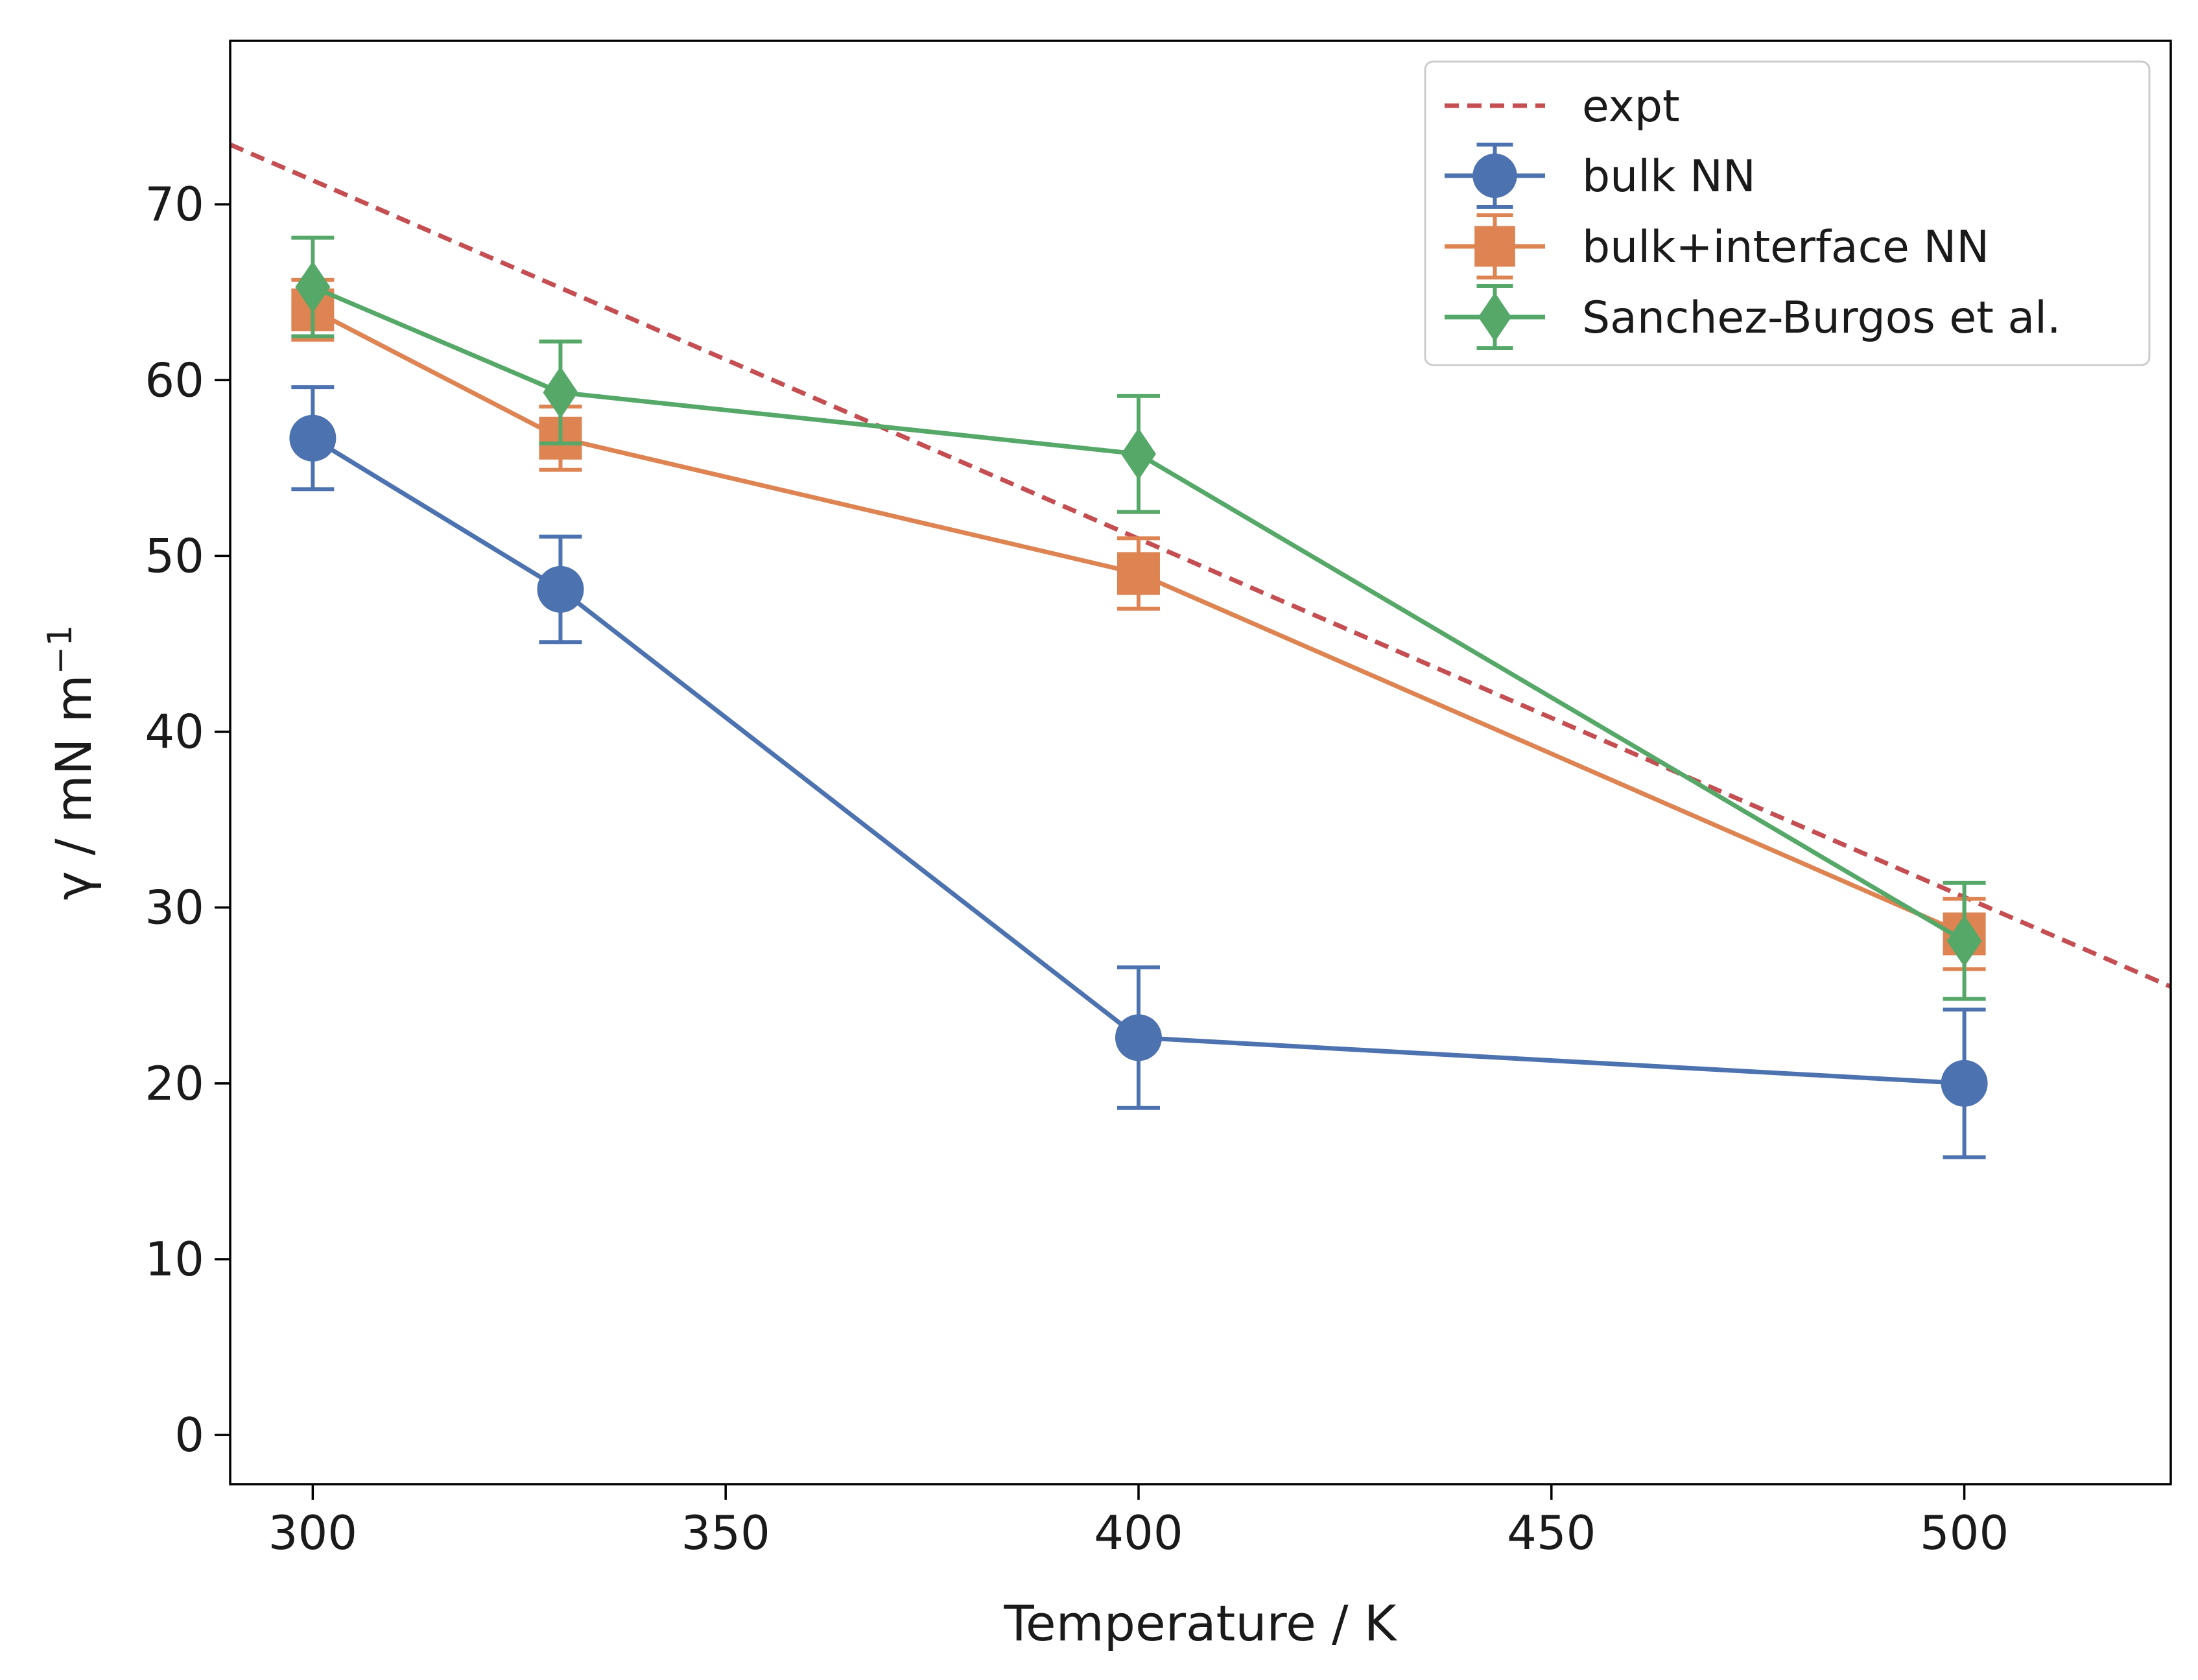  Describe the element at coordinates (174, 555) in the screenshot. I see `y-tick-label: 50` at that location.